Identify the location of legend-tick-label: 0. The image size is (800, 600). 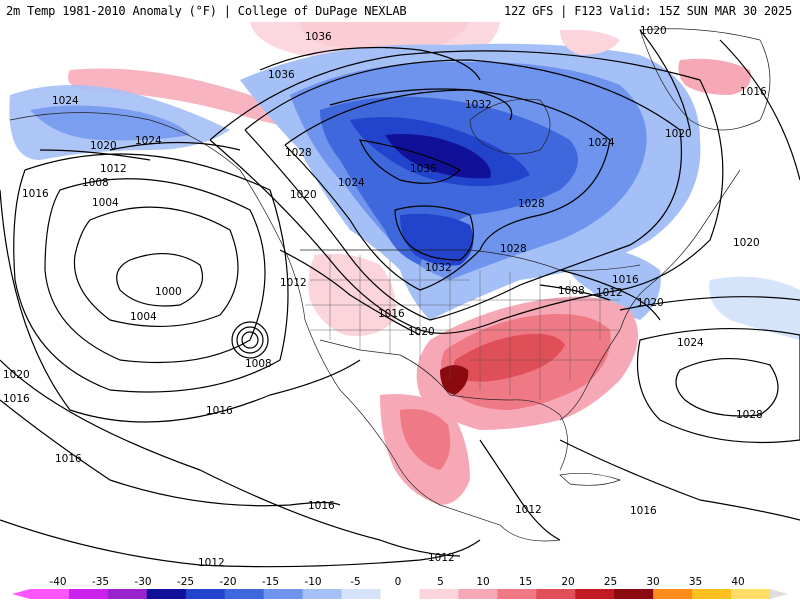
(398, 582).